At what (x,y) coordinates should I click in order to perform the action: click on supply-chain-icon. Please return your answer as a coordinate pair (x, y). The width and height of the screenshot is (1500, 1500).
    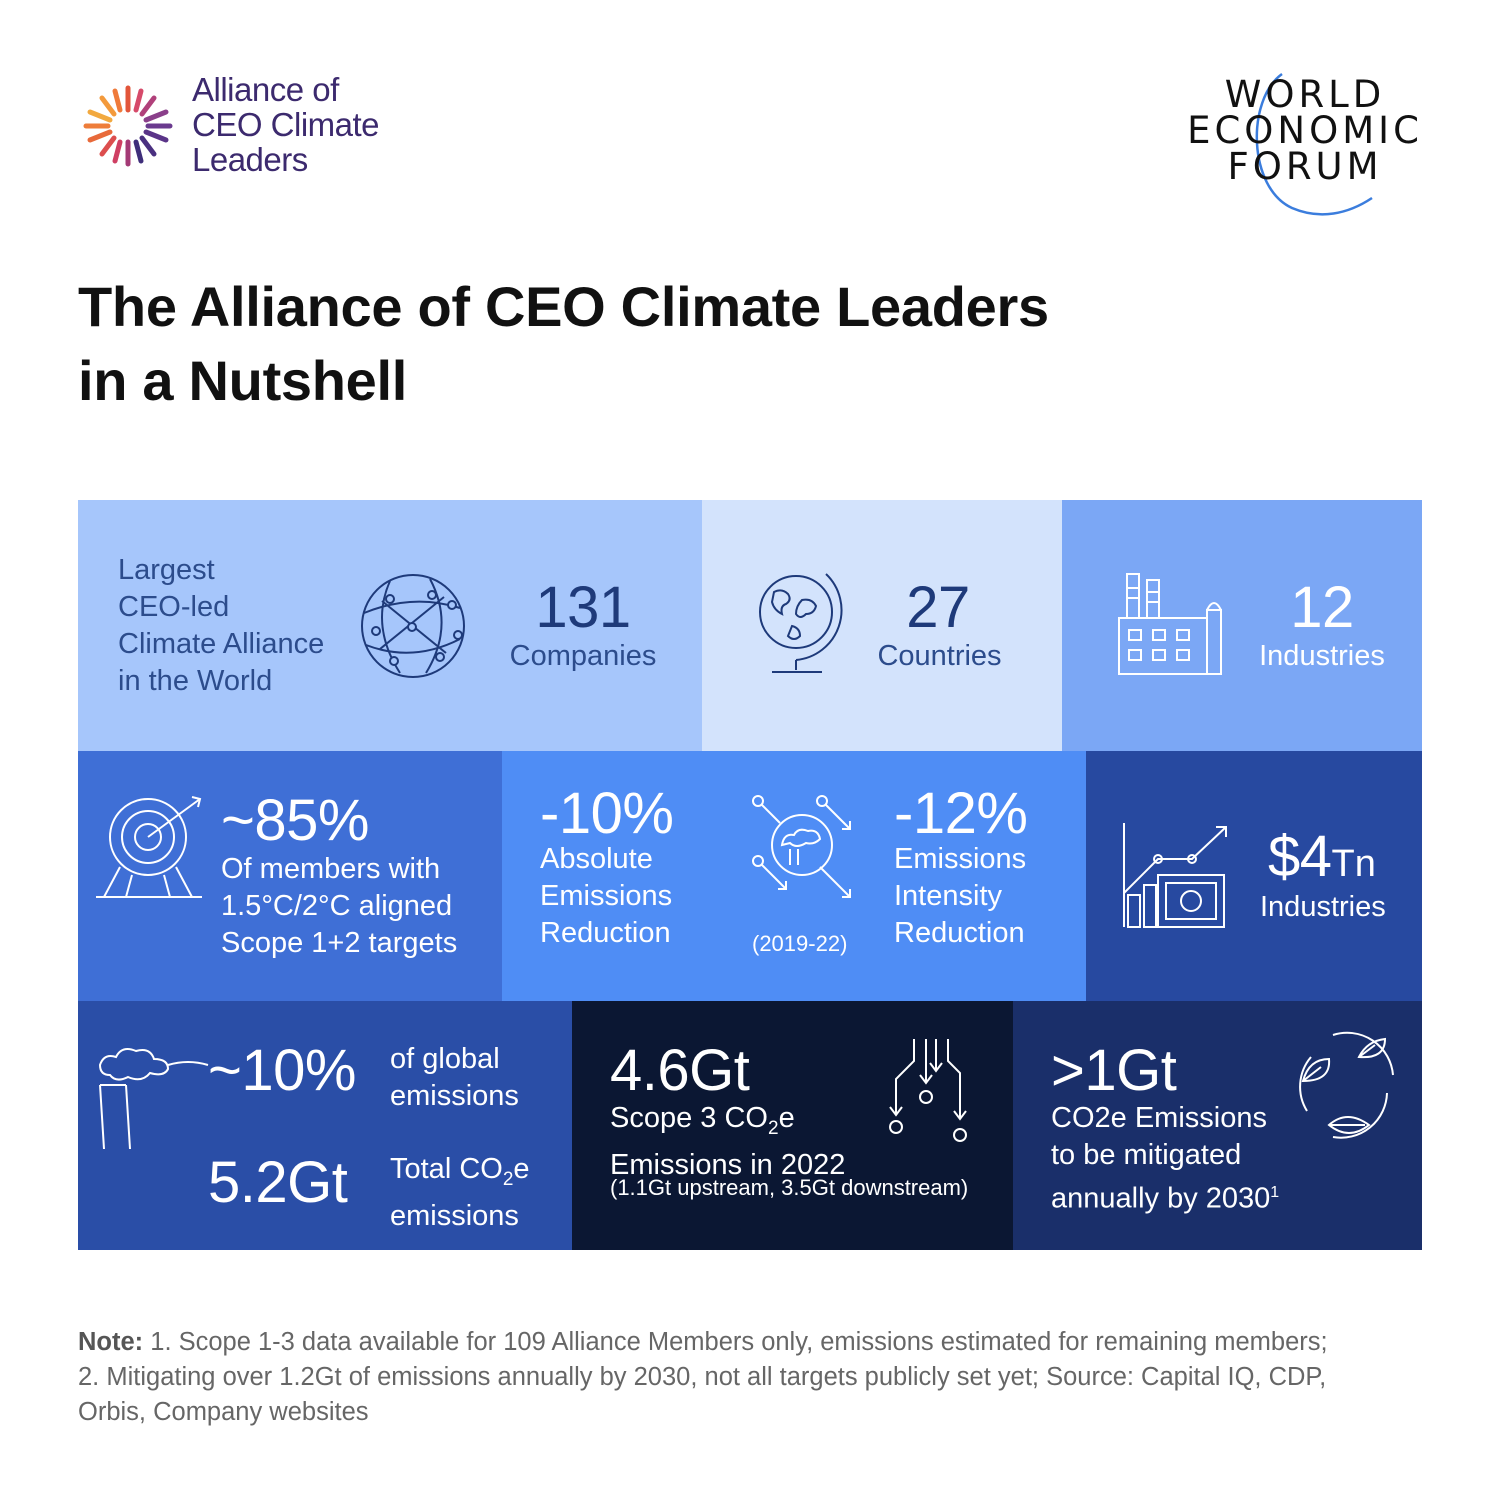
    Looking at the image, I should click on (928, 1090).